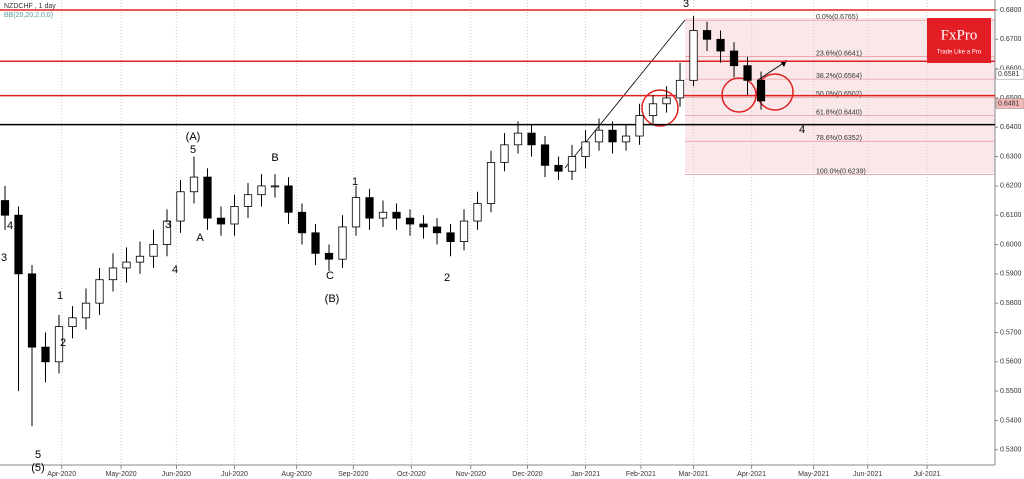 Image resolution: width=1024 pixels, height=479 pixels. What do you see at coordinates (471, 474) in the screenshot?
I see `x-tick-label: Nov-2020` at bounding box center [471, 474].